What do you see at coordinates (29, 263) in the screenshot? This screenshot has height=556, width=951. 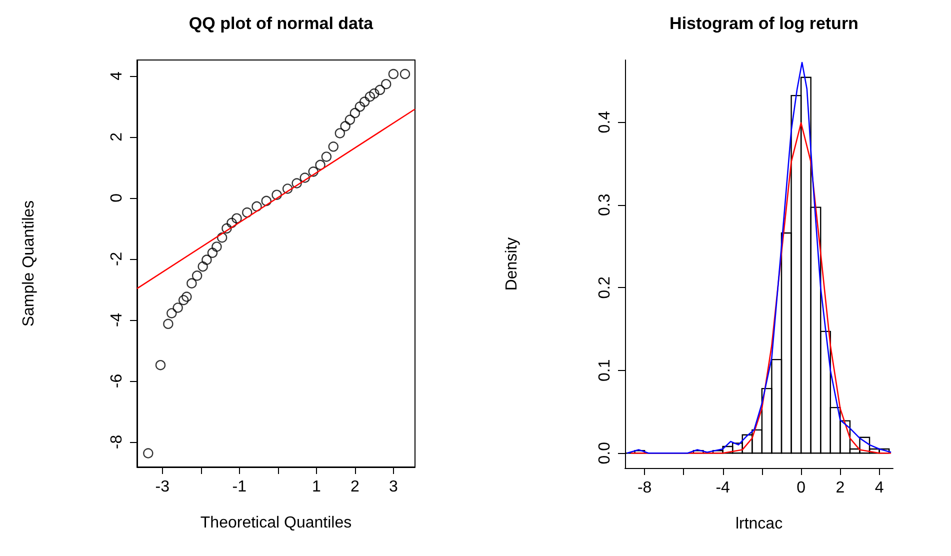 I see `y-axis-title: Sample Quantiles` at bounding box center [29, 263].